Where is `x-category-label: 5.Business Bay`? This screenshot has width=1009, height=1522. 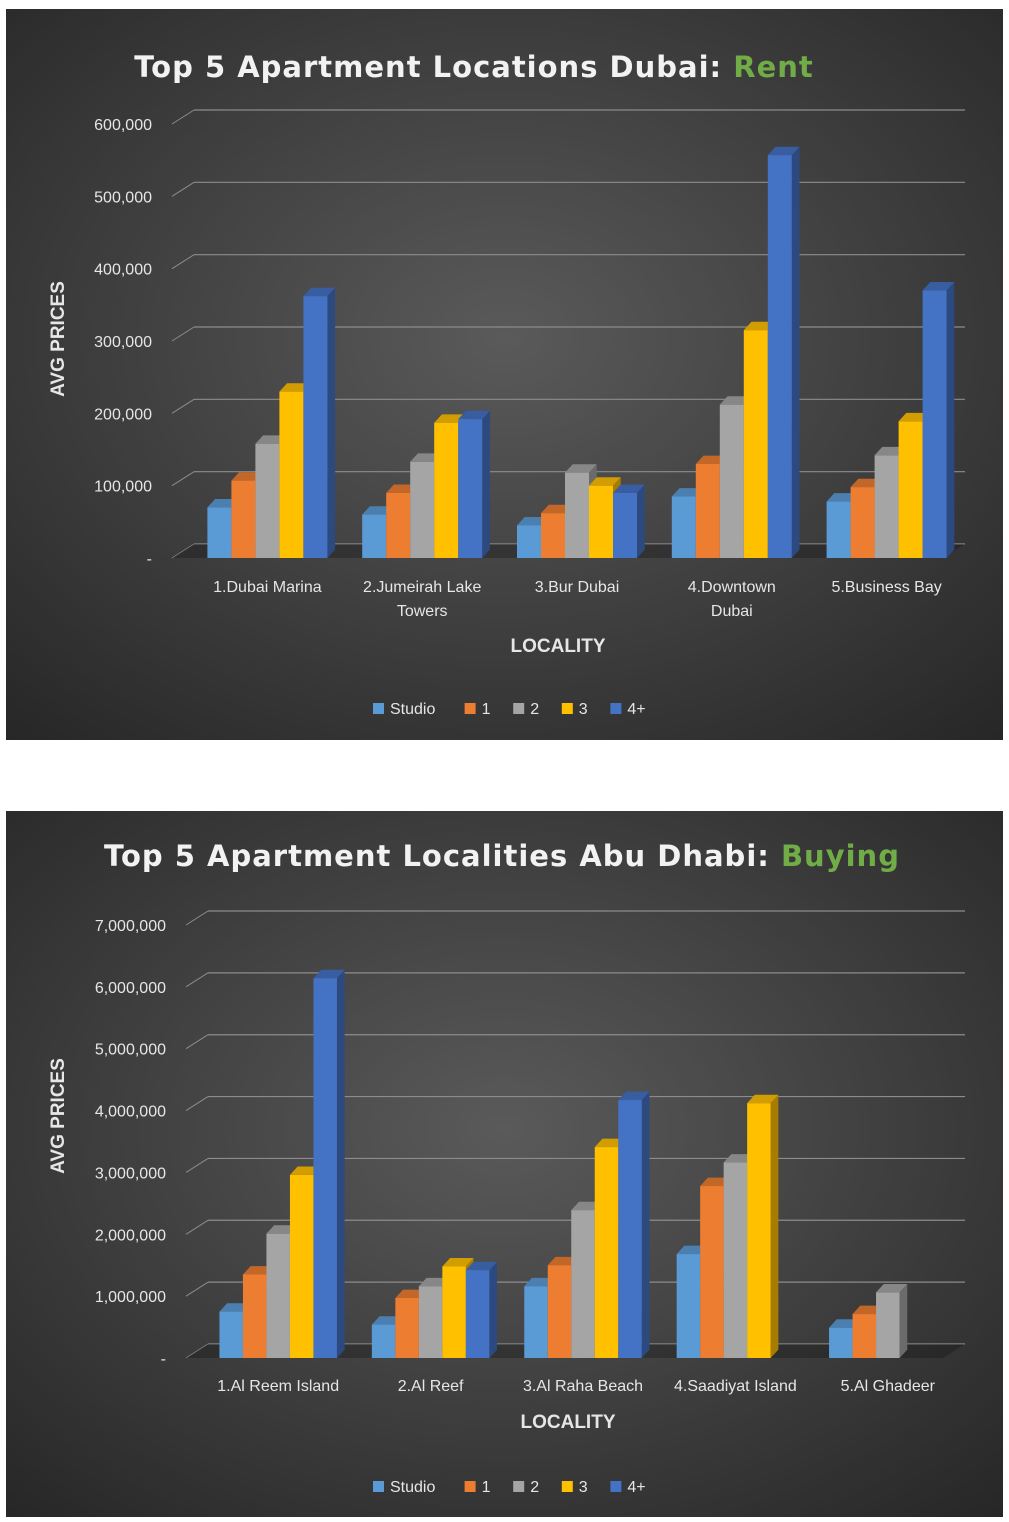 x-category-label: 5.Business Bay is located at coordinates (886, 587).